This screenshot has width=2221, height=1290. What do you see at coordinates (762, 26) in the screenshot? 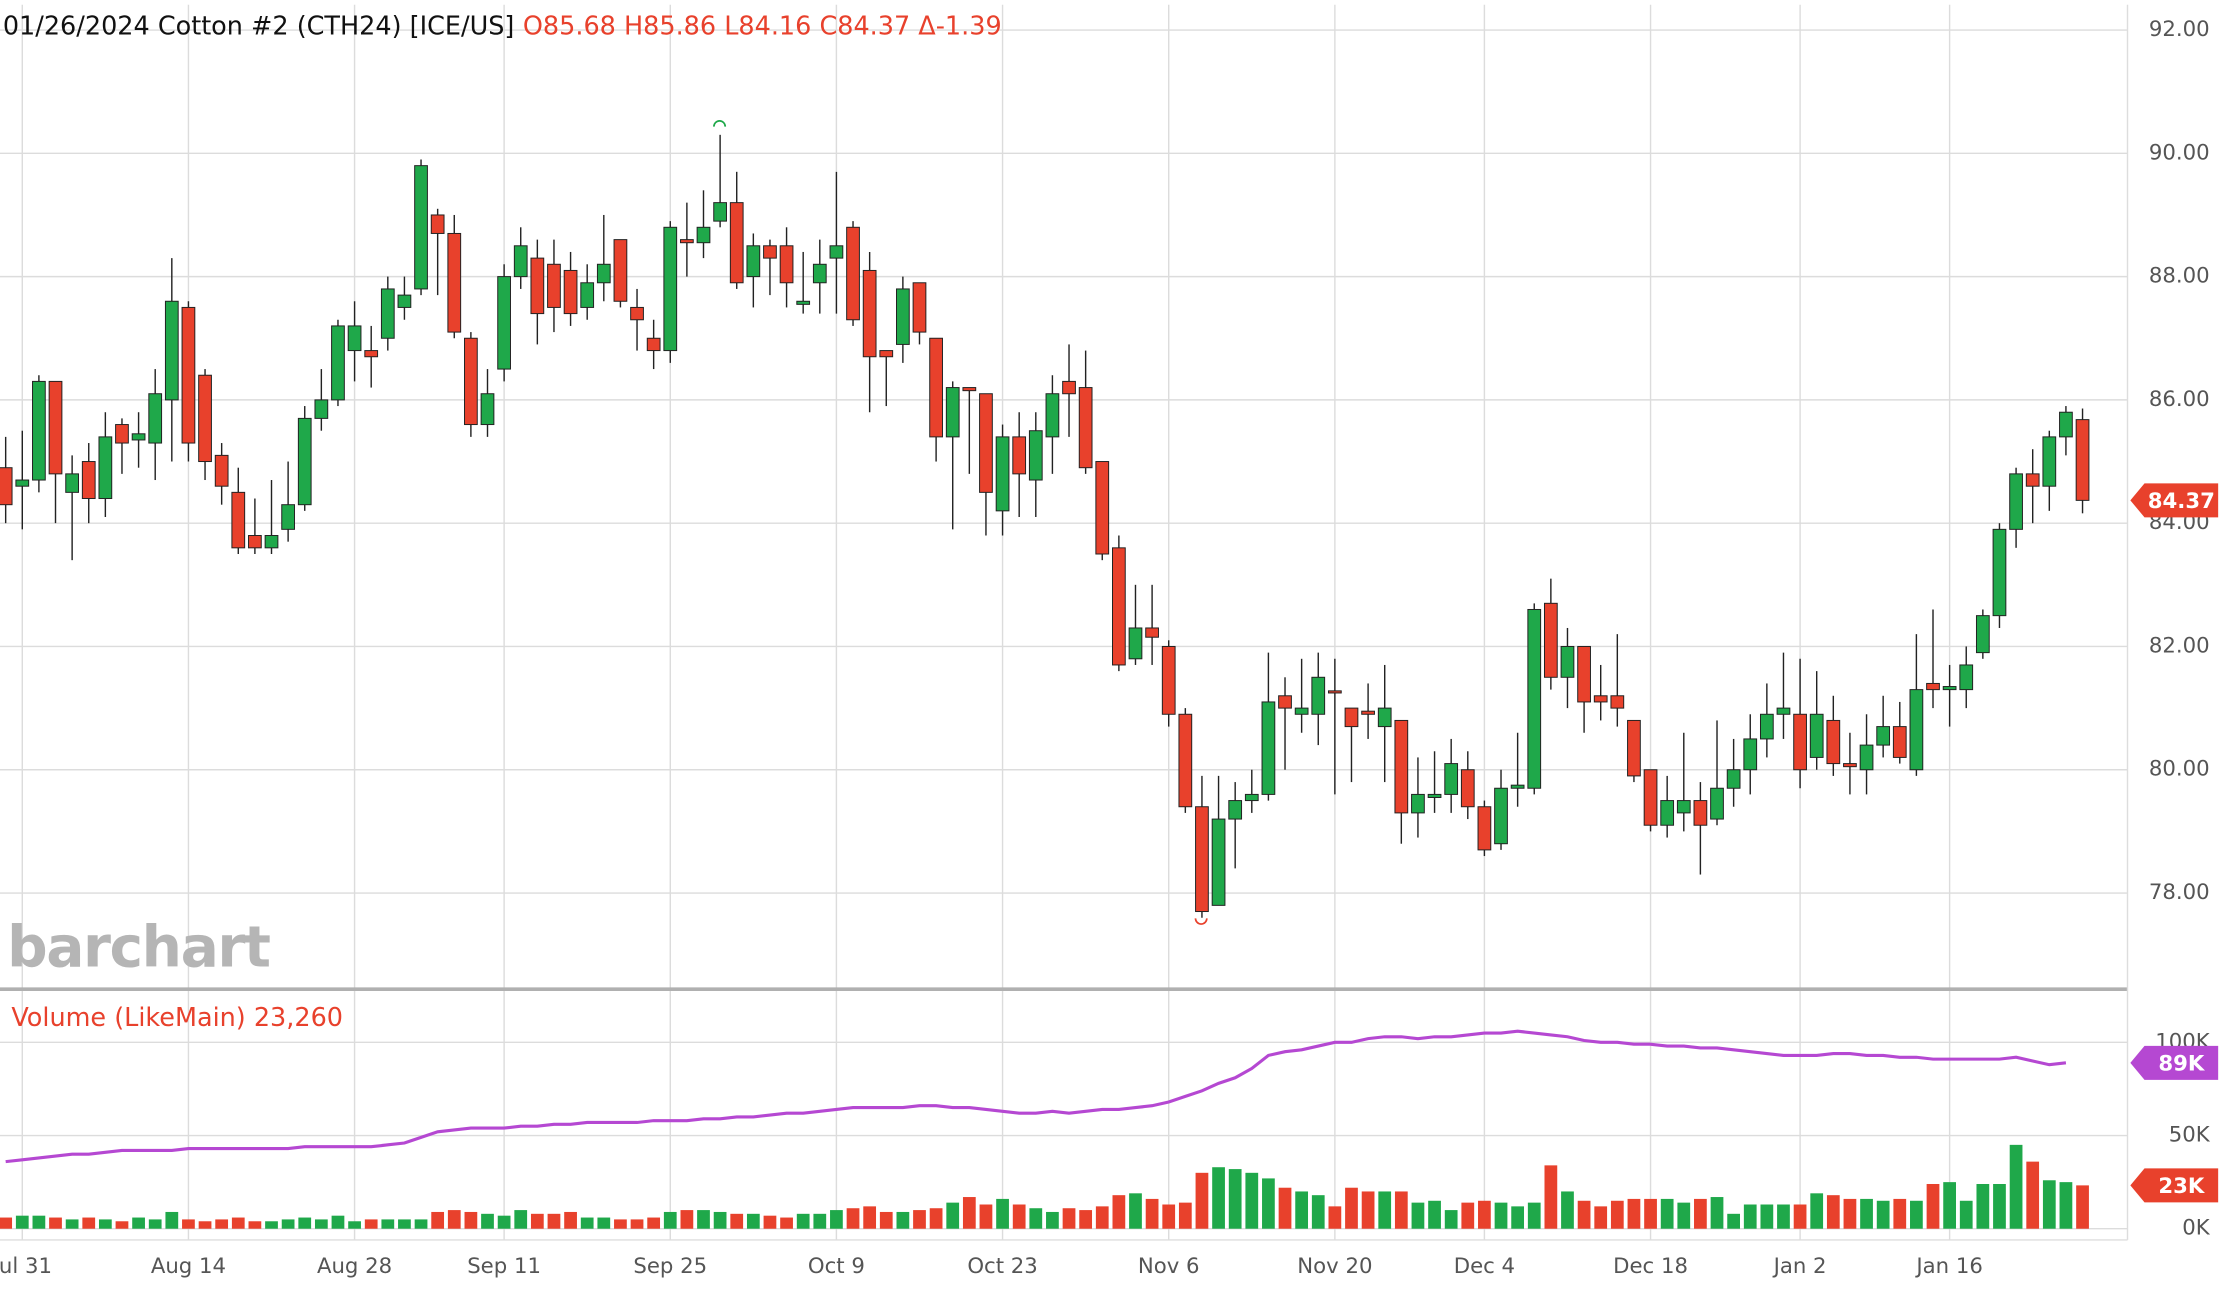
I see `header-quote: O85.68 H85.86 L84.16 C84.37 Δ-1.39` at bounding box center [762, 26].